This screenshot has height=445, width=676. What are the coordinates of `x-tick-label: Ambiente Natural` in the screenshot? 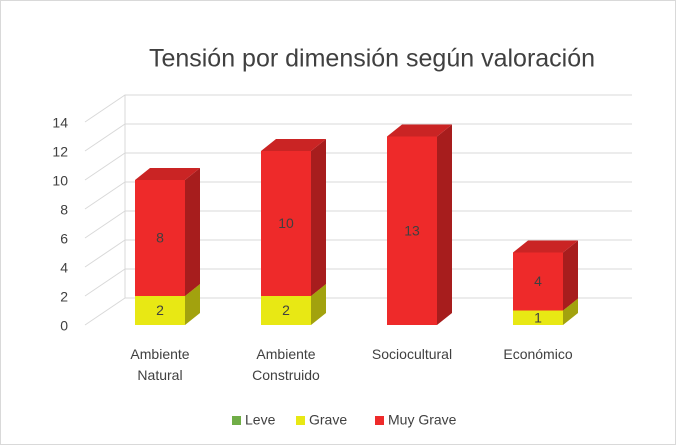 It's located at (160, 364).